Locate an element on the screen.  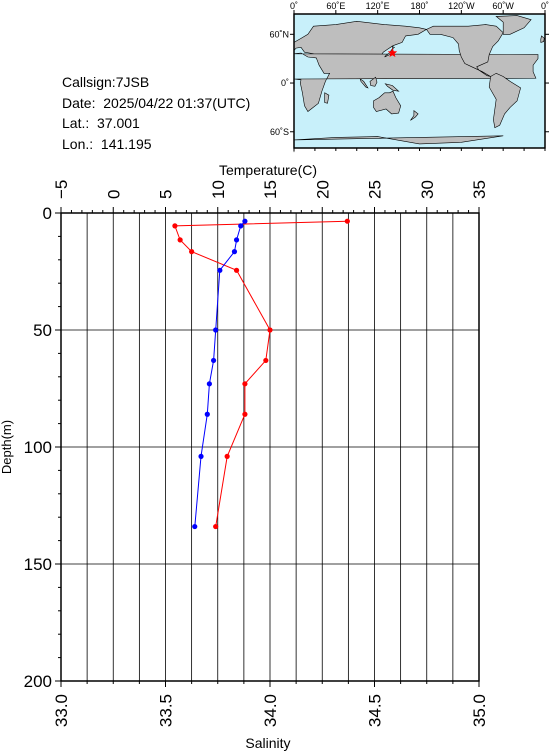
australia-landmass is located at coordinates (387, 102).